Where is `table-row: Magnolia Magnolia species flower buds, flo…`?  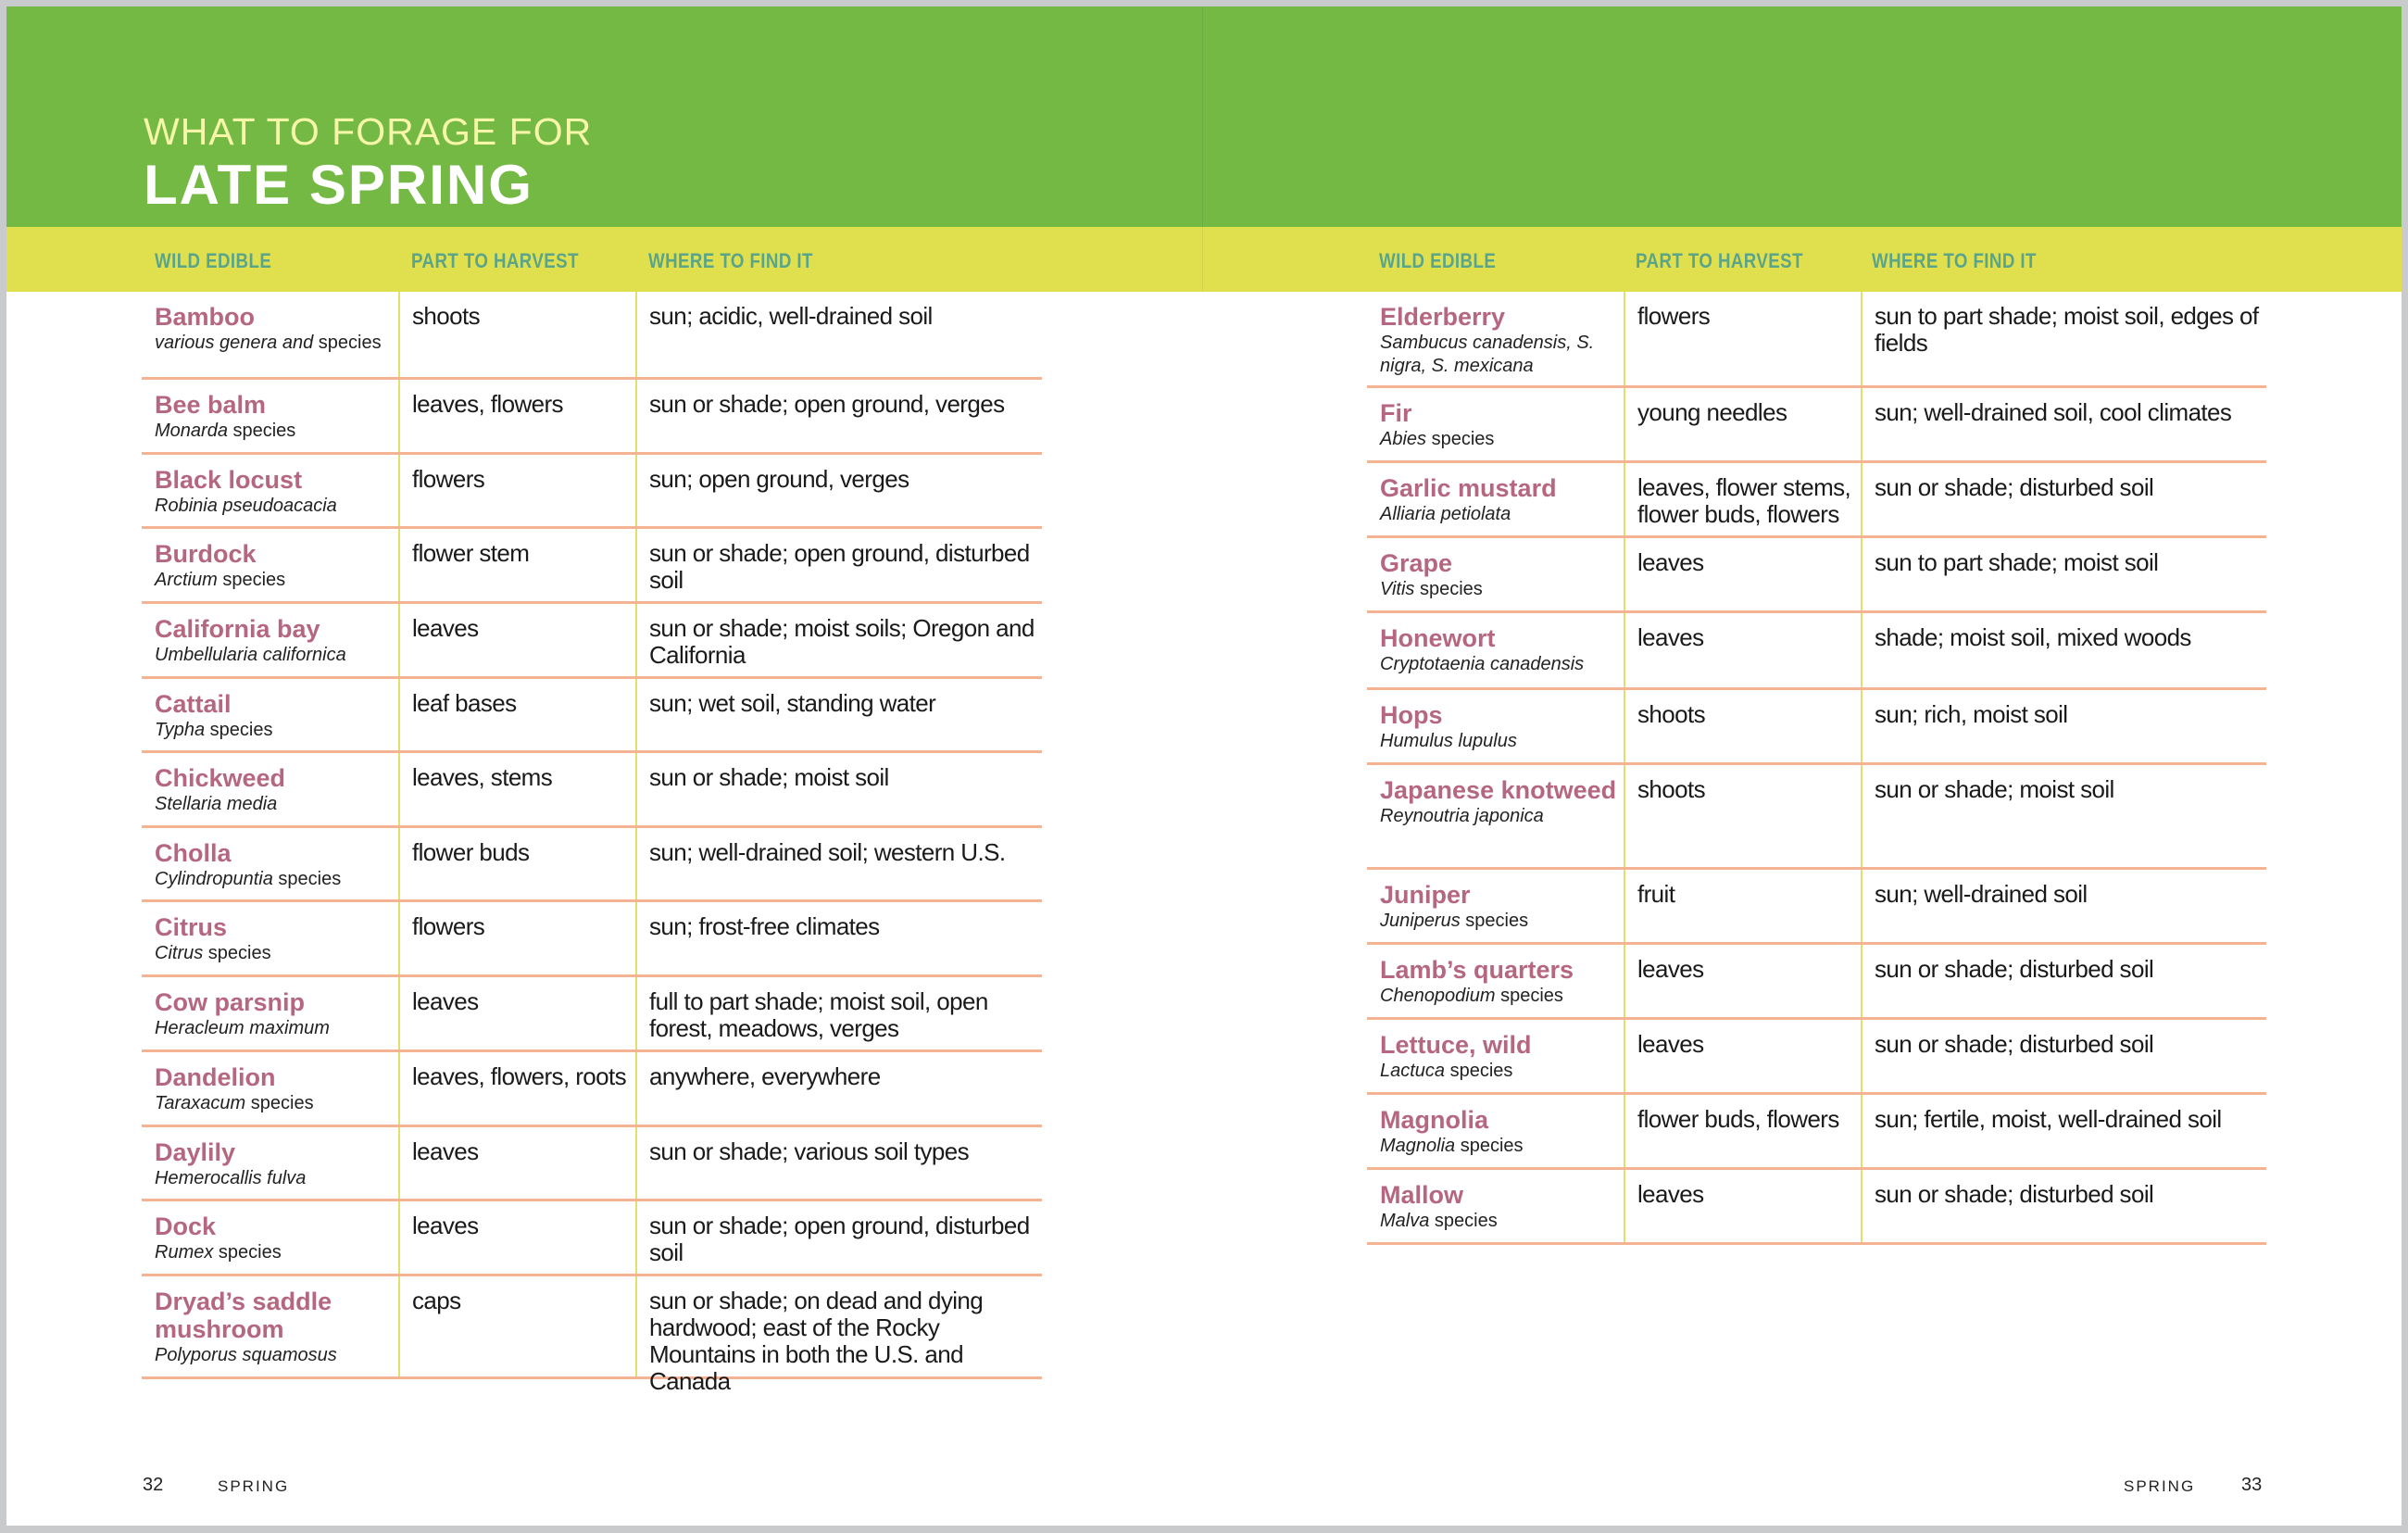
table-row: Magnolia Magnolia species flower buds, flo… is located at coordinates (1816, 1133).